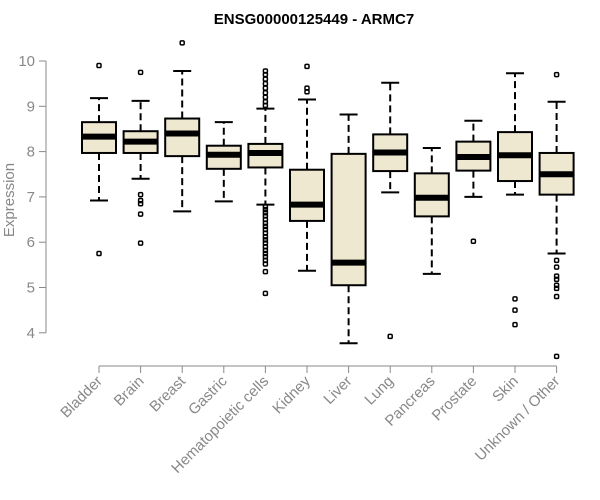 The height and width of the screenshot is (500, 600). I want to click on y-tick-label: 6, so click(31, 242).